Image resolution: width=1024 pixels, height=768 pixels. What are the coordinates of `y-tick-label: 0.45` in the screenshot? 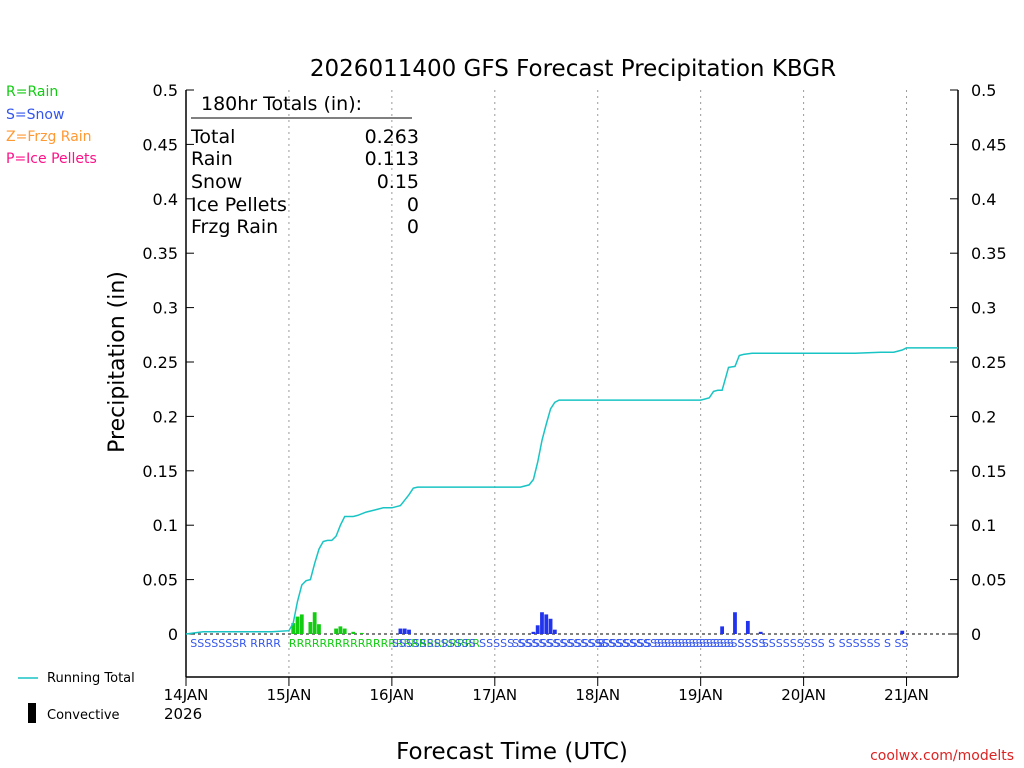 It's located at (160, 144).